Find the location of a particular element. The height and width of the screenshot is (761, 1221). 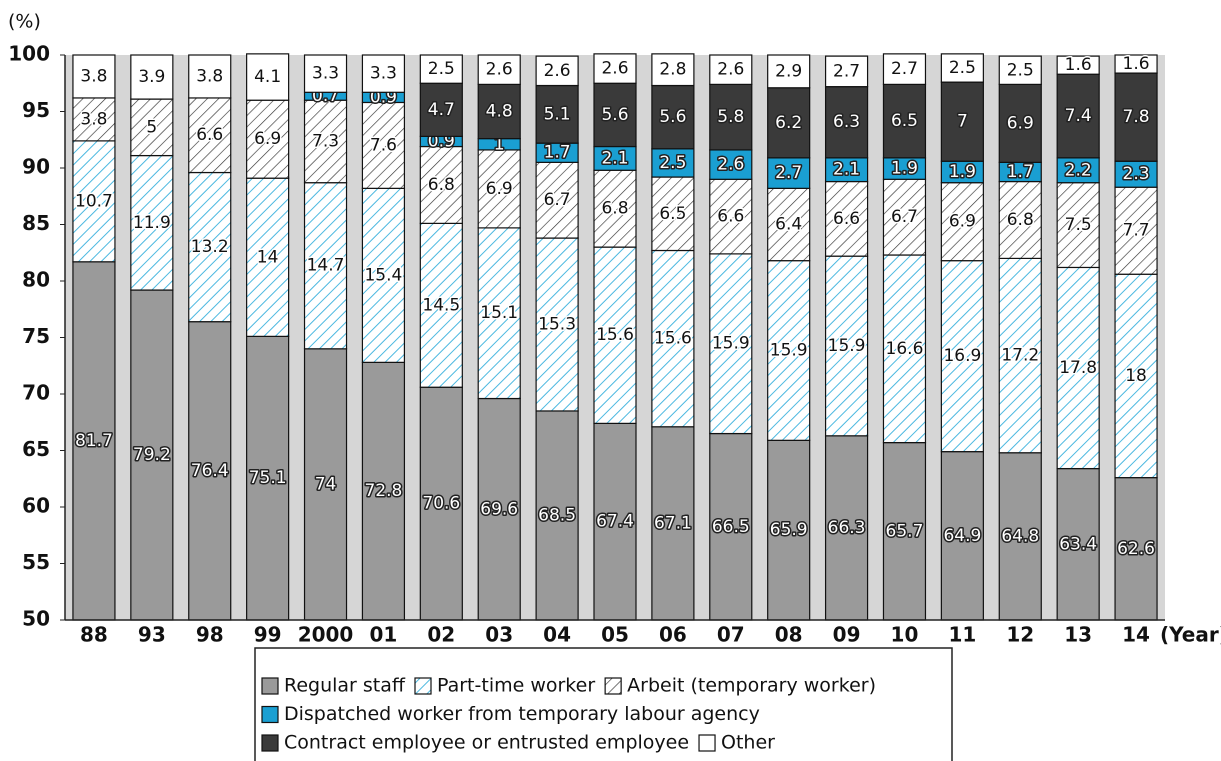

value-label: 7.7 is located at coordinates (1136, 231).